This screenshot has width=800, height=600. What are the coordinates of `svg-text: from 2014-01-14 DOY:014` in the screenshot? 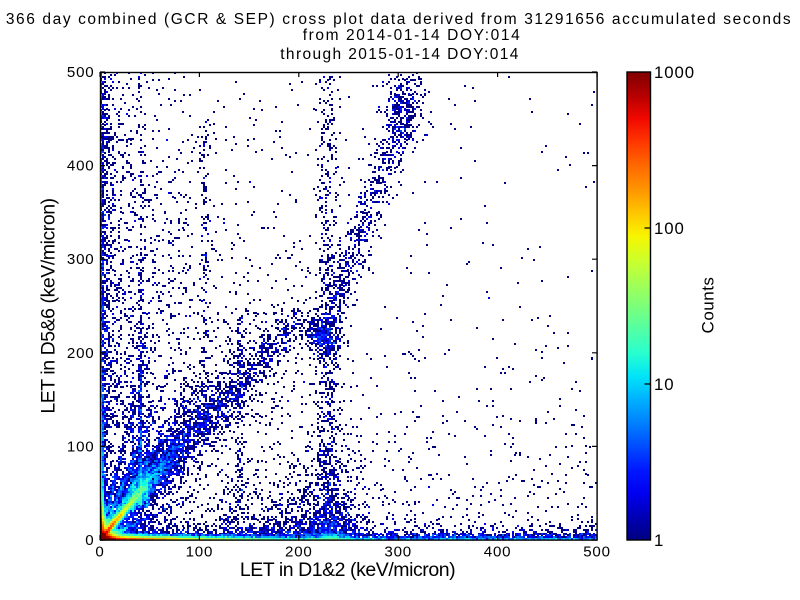 It's located at (412, 35).